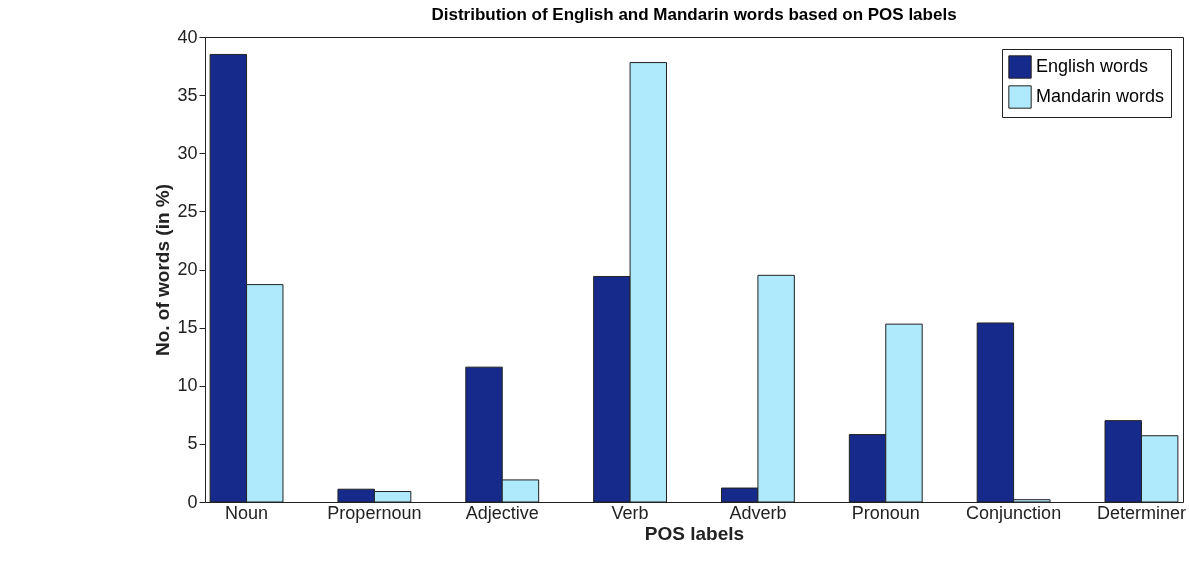 Image resolution: width=1189 pixels, height=570 pixels. I want to click on x-tick-label: Verb, so click(630, 512).